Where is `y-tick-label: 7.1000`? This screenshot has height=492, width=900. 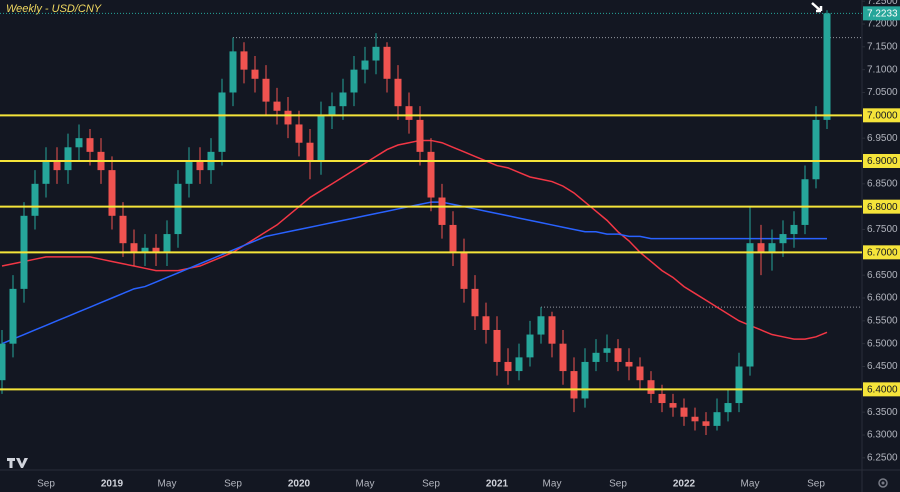
y-tick-label: 7.1000 is located at coordinates (882, 69).